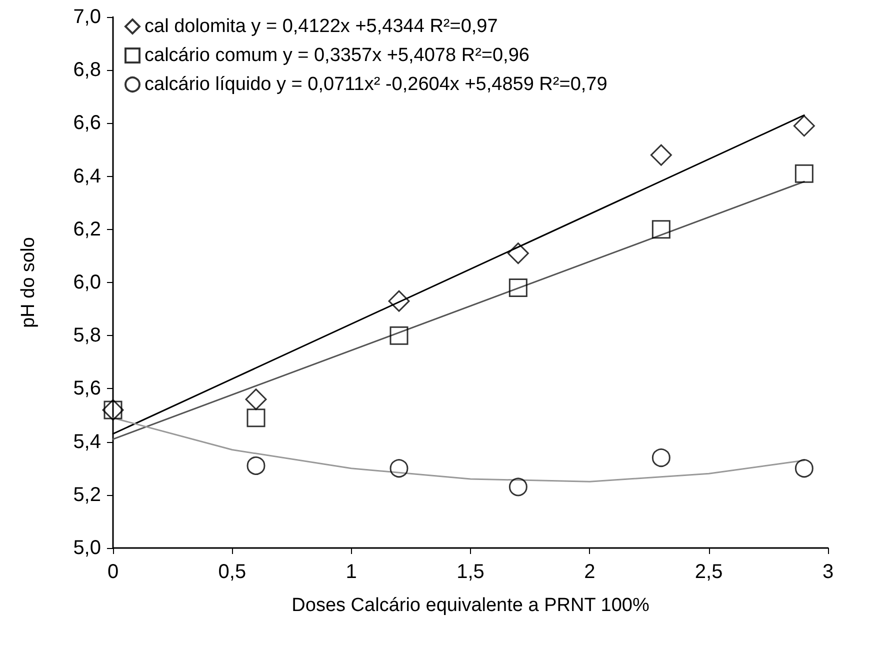 The image size is (869, 650). I want to click on legend-label: calcário líquido y = 0,0711x² -0,2604x +5,4859 R²=0,79, so click(376, 84).